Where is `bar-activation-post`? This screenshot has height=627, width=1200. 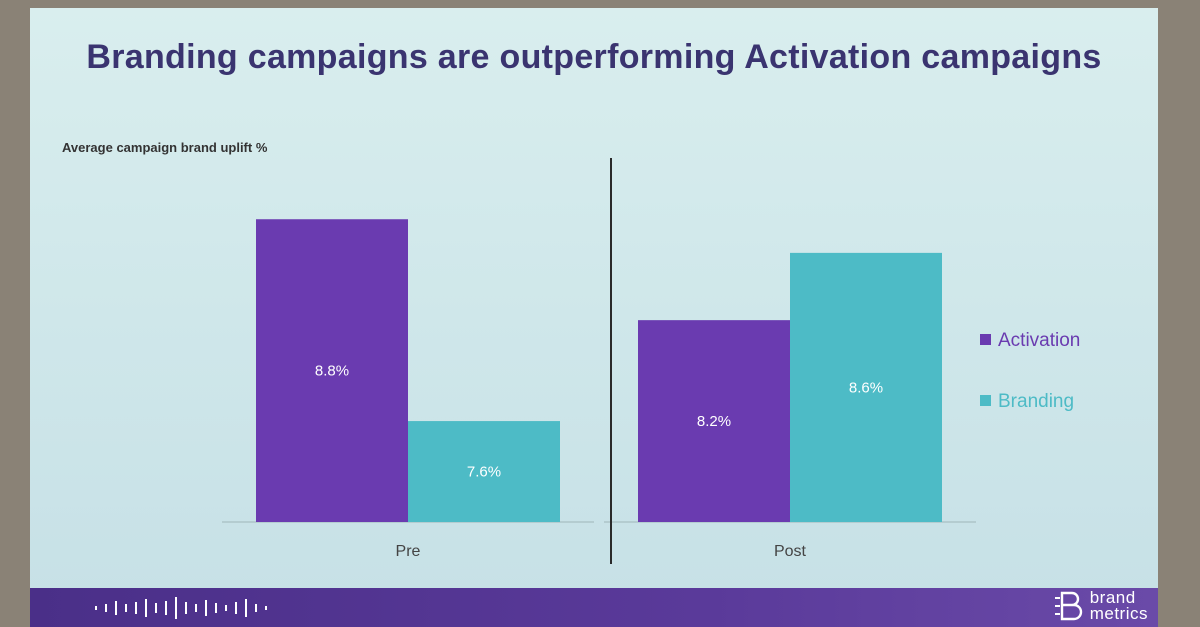 bar-activation-post is located at coordinates (714, 421).